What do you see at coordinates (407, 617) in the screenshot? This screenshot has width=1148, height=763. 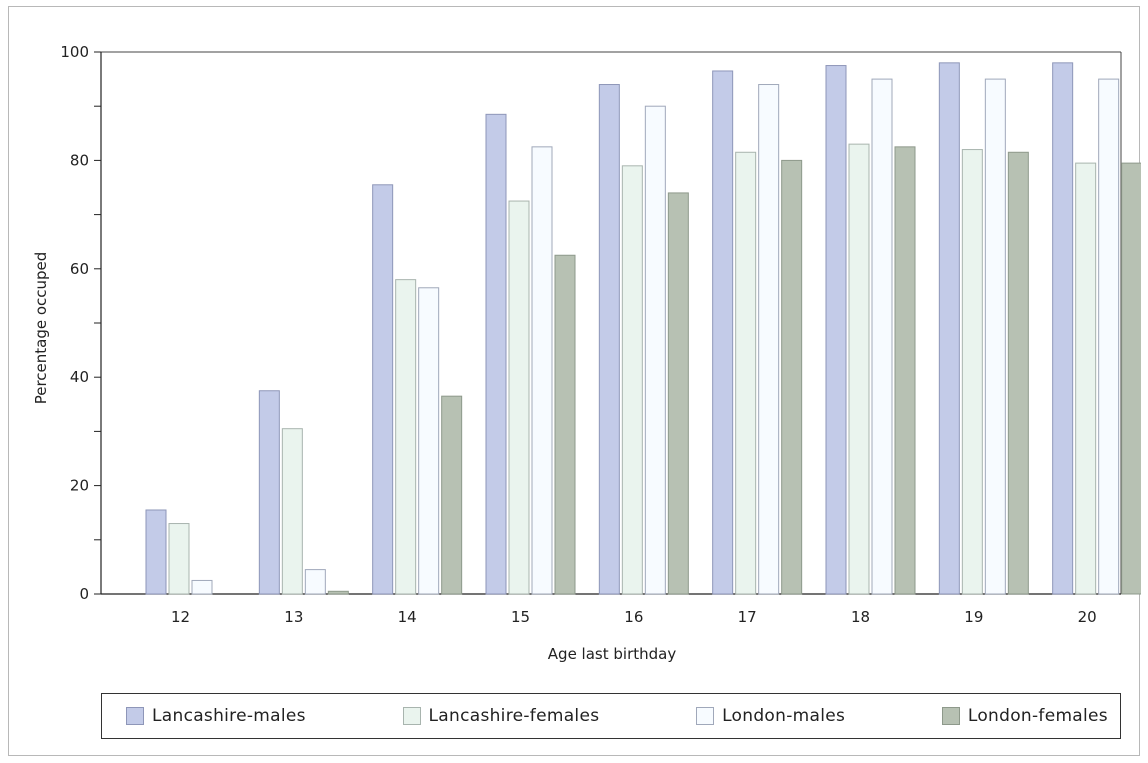 I see `x-tick-label: 14` at bounding box center [407, 617].